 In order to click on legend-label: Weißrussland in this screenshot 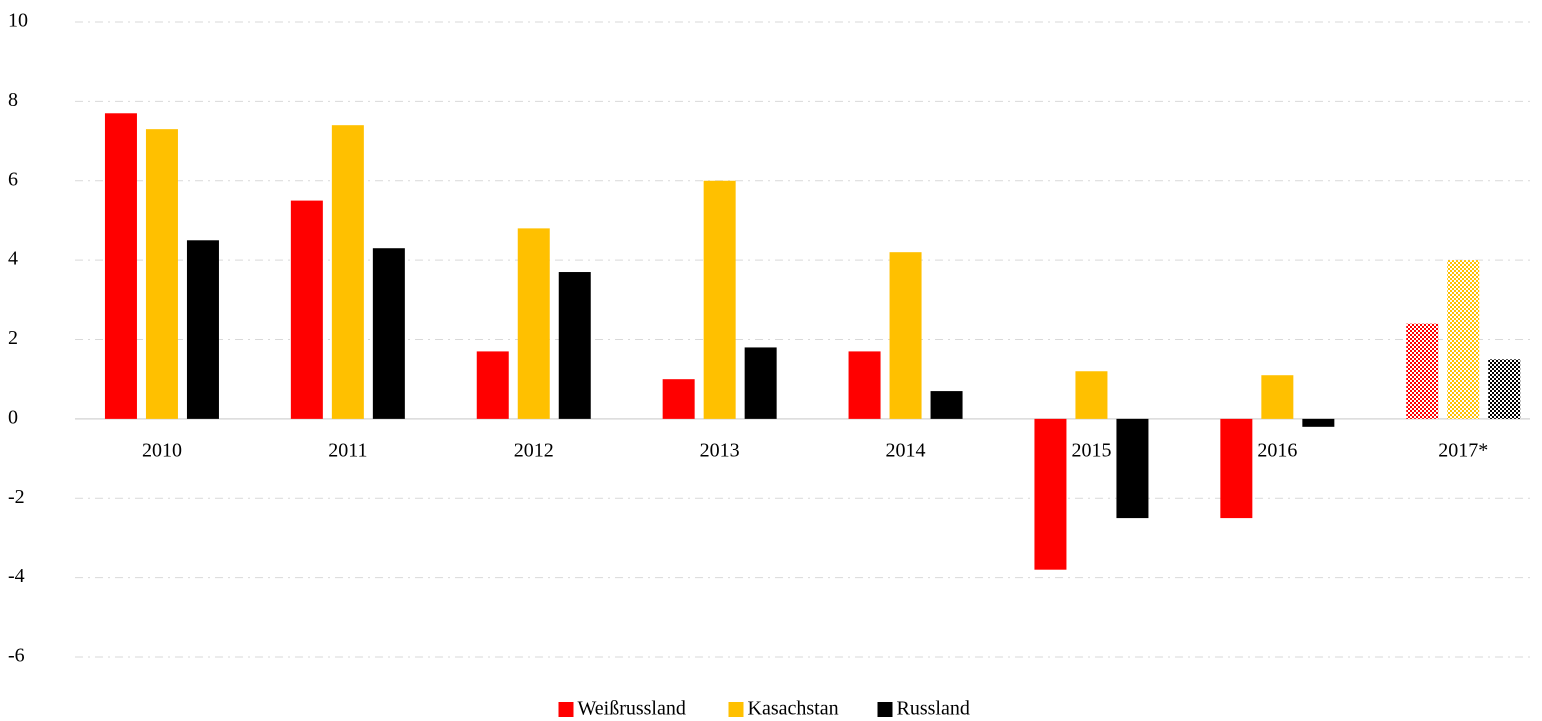, I will do `click(632, 709)`.